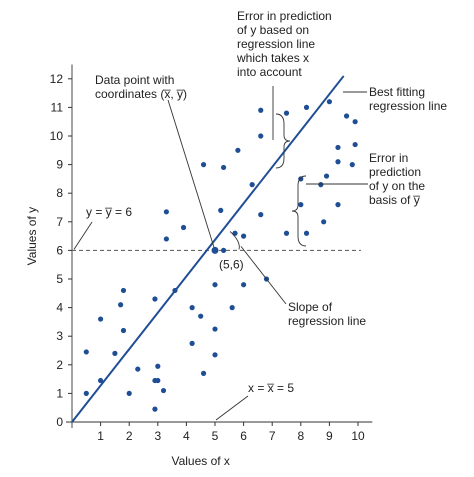 The image size is (474, 477). I want to click on annotation-line: coordinates (x̅, y̅), so click(141, 94).